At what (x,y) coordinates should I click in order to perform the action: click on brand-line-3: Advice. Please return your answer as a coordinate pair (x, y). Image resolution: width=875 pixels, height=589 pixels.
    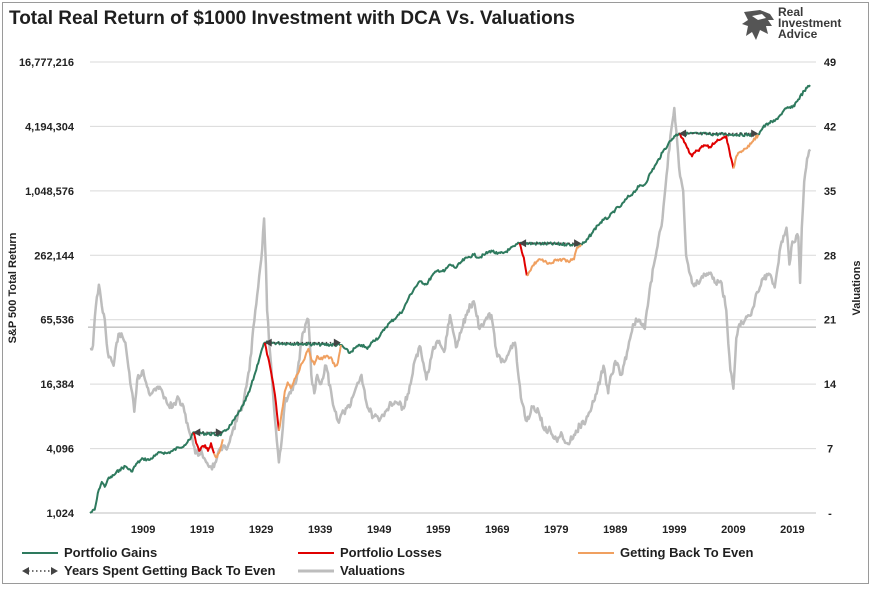
    Looking at the image, I should click on (798, 34).